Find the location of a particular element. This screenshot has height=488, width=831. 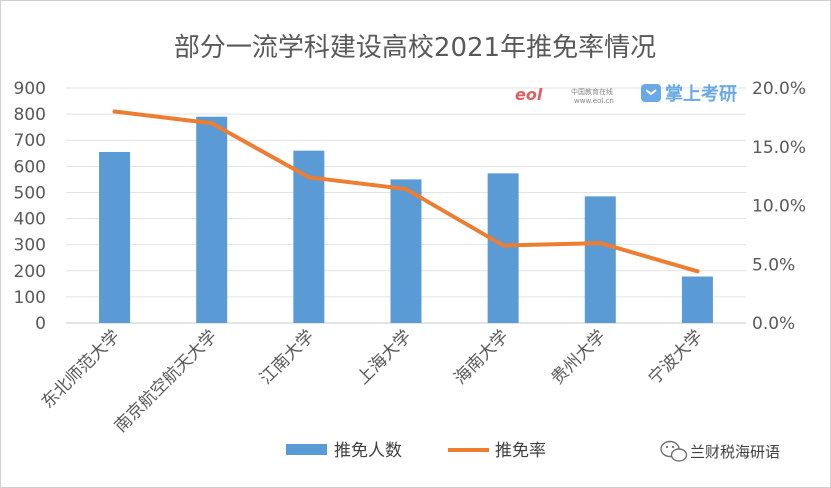

watermark-site-url: www.eol.cn is located at coordinates (594, 101).